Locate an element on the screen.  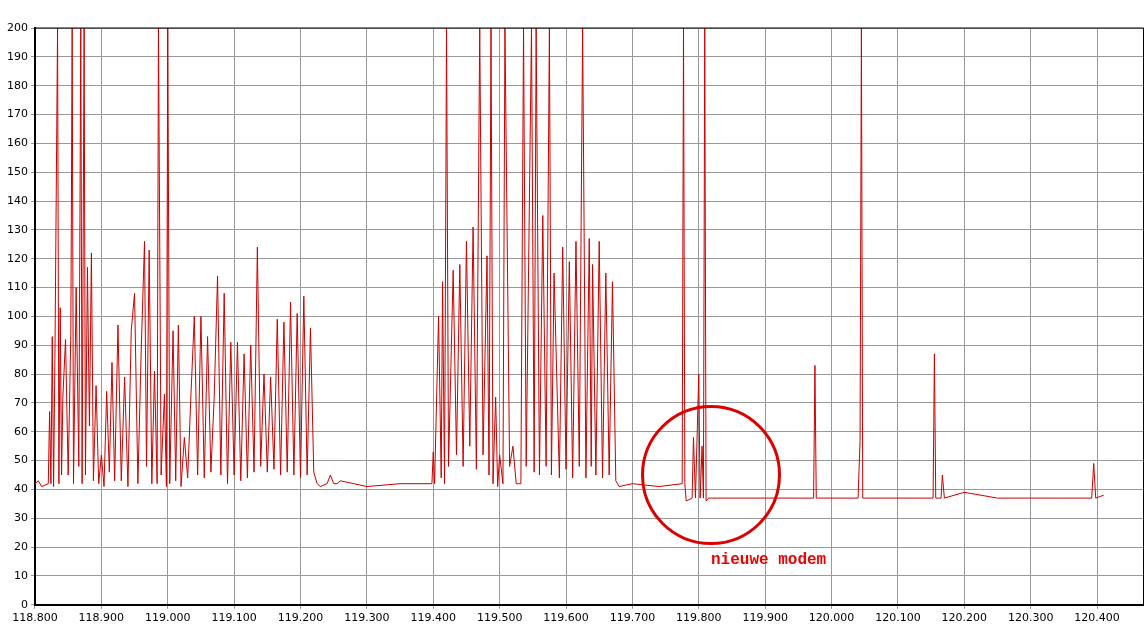
annotation: nieuwe modem is located at coordinates (769, 560).